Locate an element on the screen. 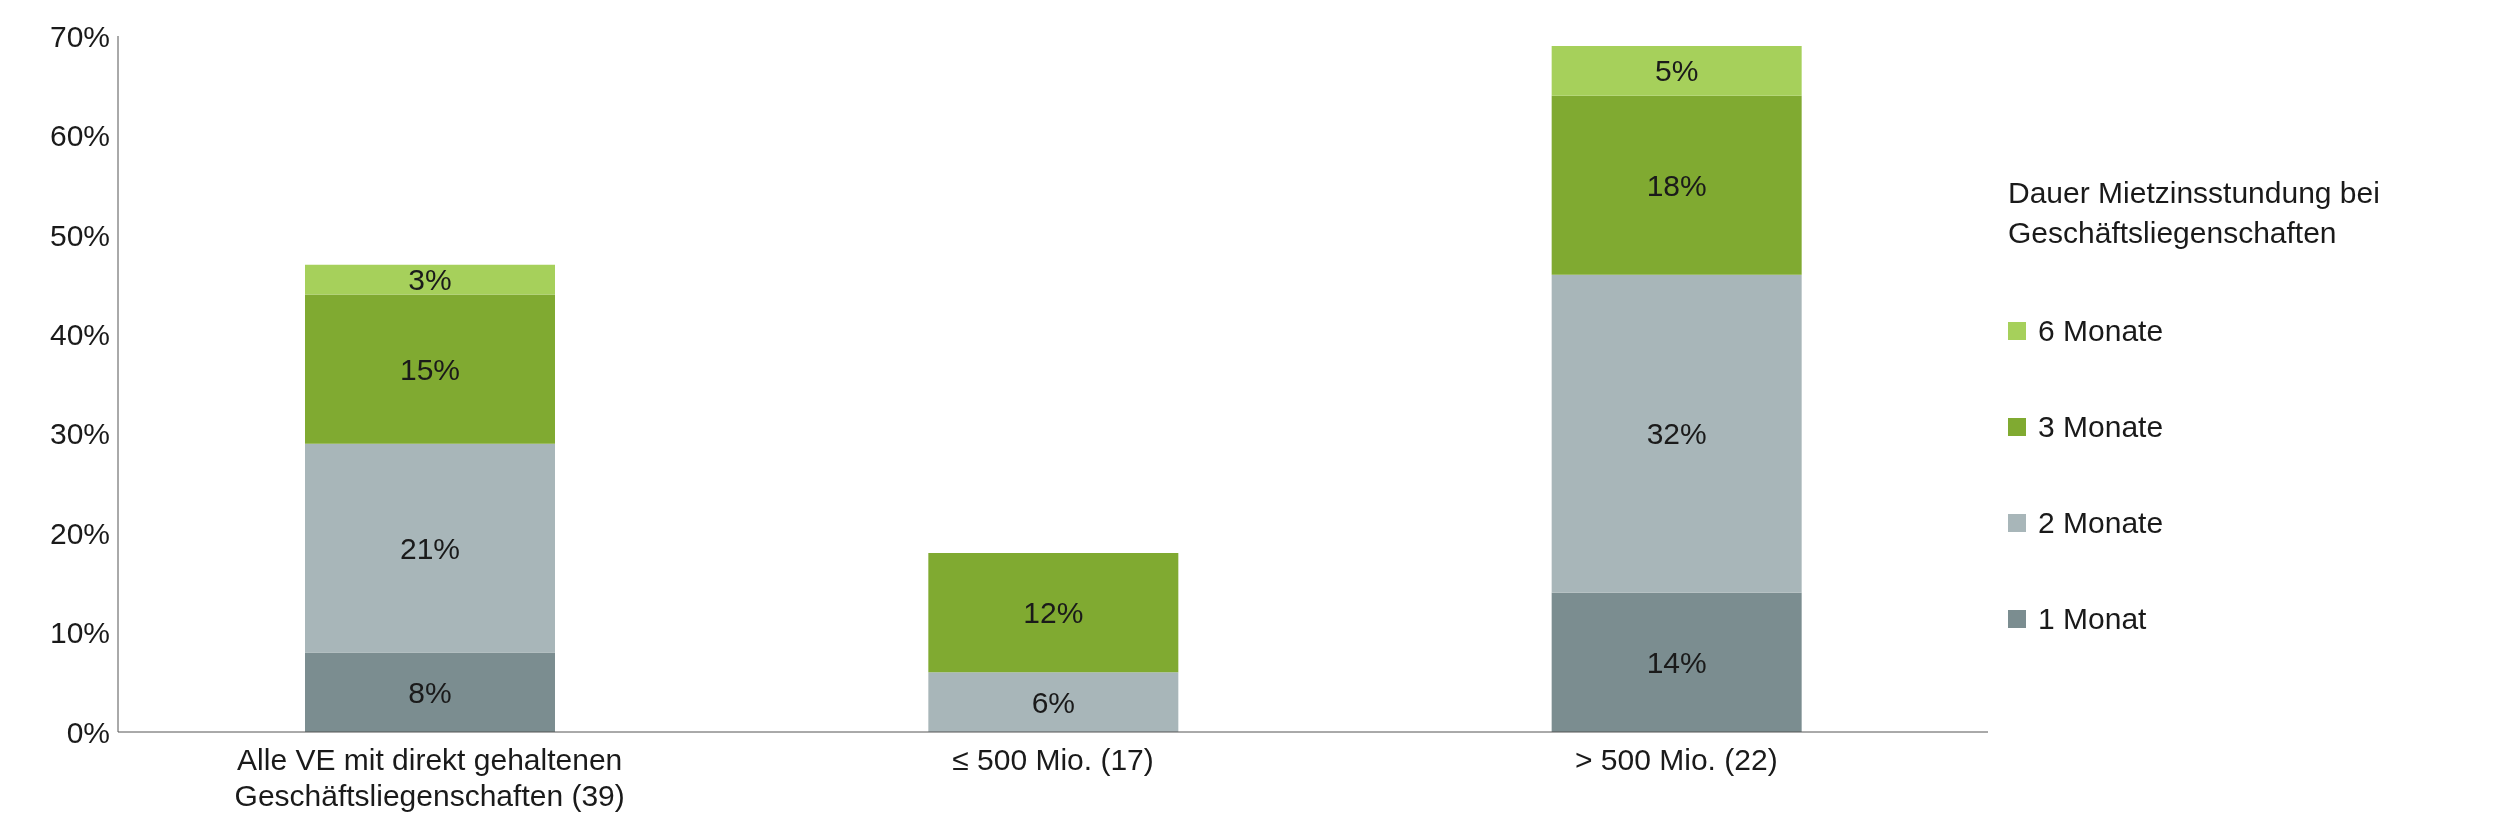  data-label: 15% is located at coordinates (430, 369).